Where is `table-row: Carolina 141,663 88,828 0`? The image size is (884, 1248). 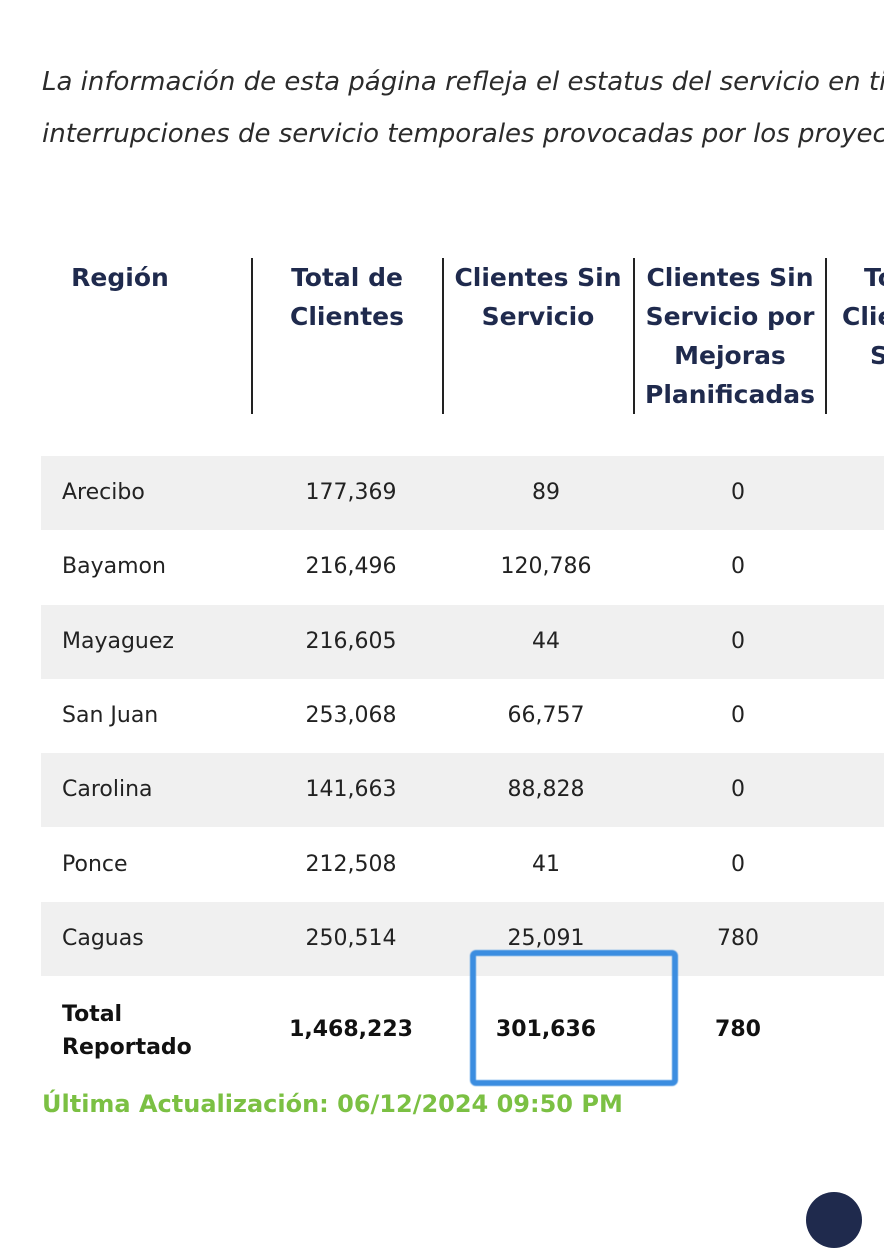 table-row: Carolina 141,663 88,828 0 is located at coordinates (462, 790).